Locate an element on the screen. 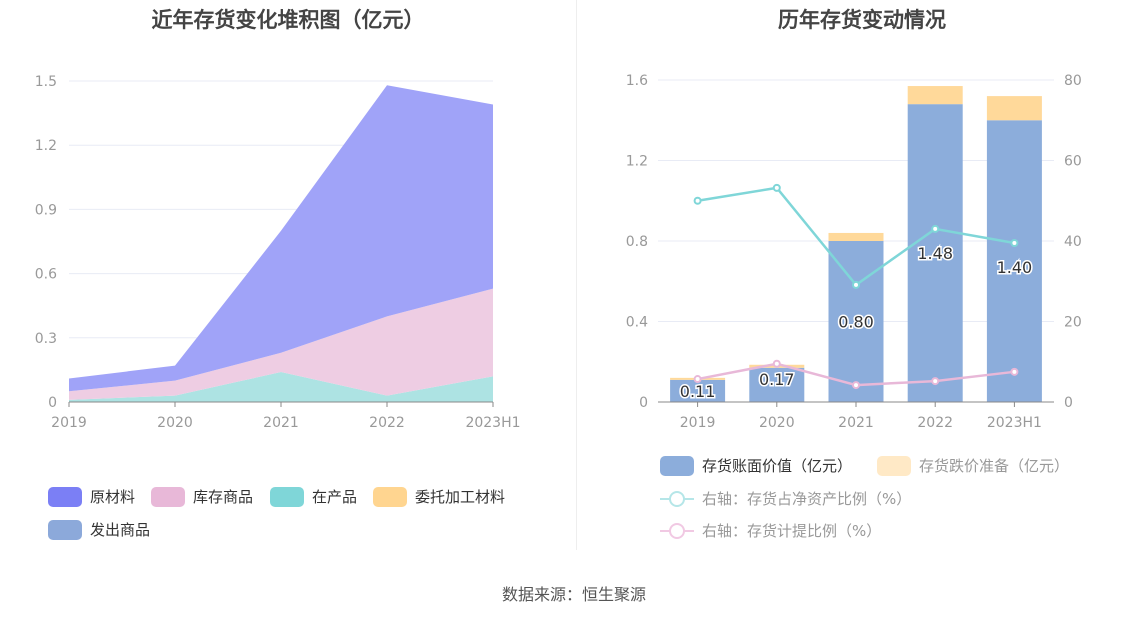 Image resolution: width=1148 pixels, height=619 pixels. legend-label: 存货账面价值（亿元） is located at coordinates (777, 466).